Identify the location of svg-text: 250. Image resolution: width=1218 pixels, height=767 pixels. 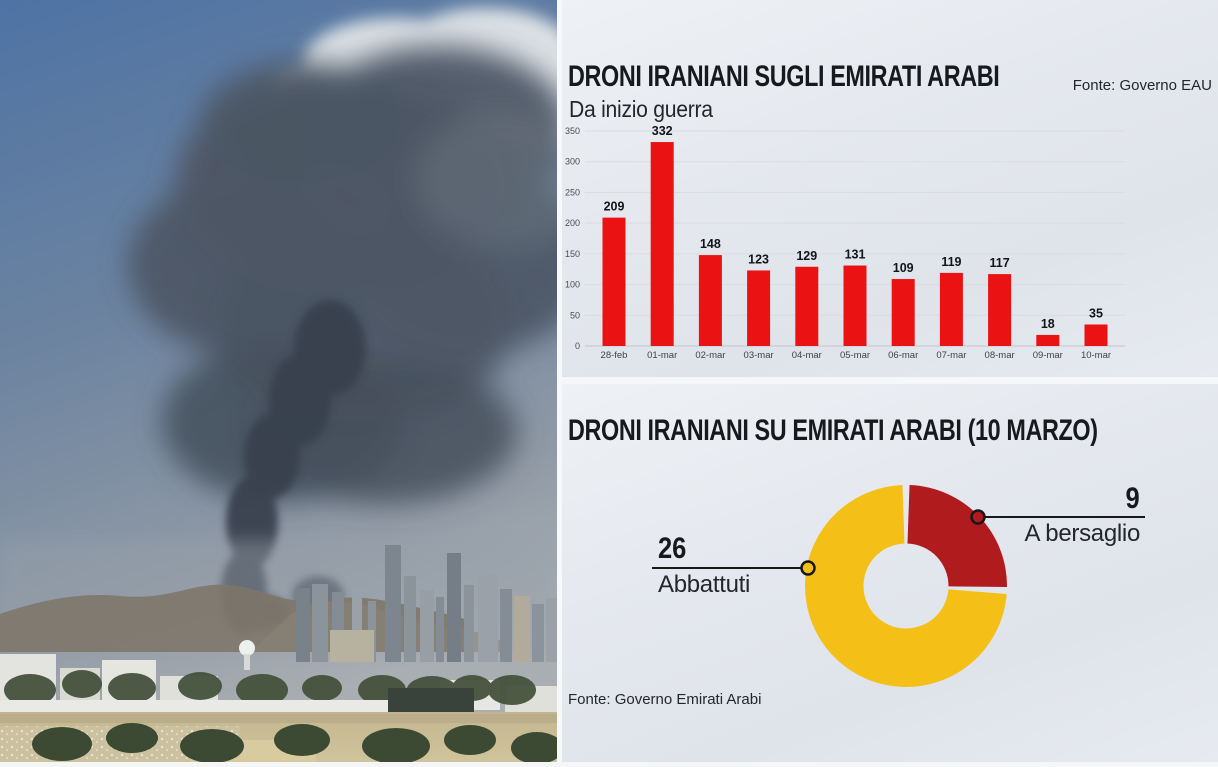
(572, 192).